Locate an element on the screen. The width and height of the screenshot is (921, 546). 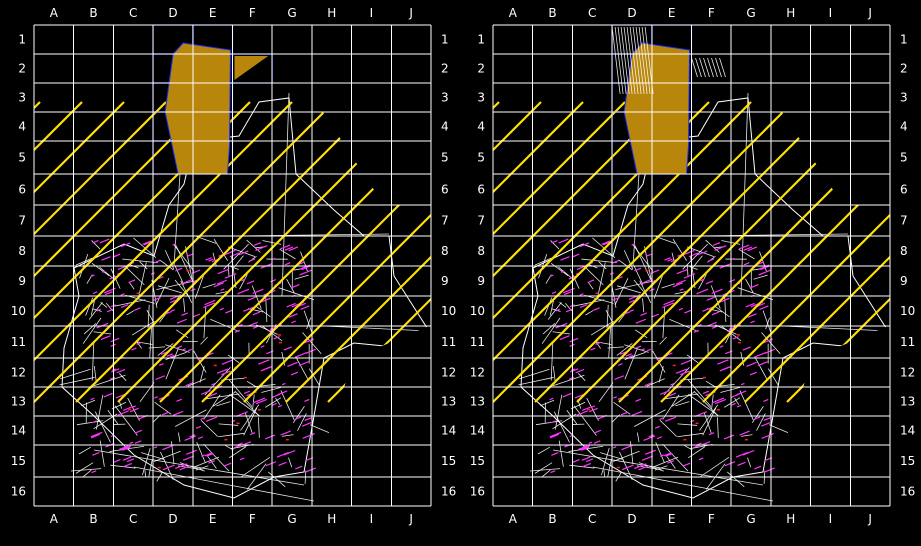
row-label-right: 4 is located at coordinates (904, 127).